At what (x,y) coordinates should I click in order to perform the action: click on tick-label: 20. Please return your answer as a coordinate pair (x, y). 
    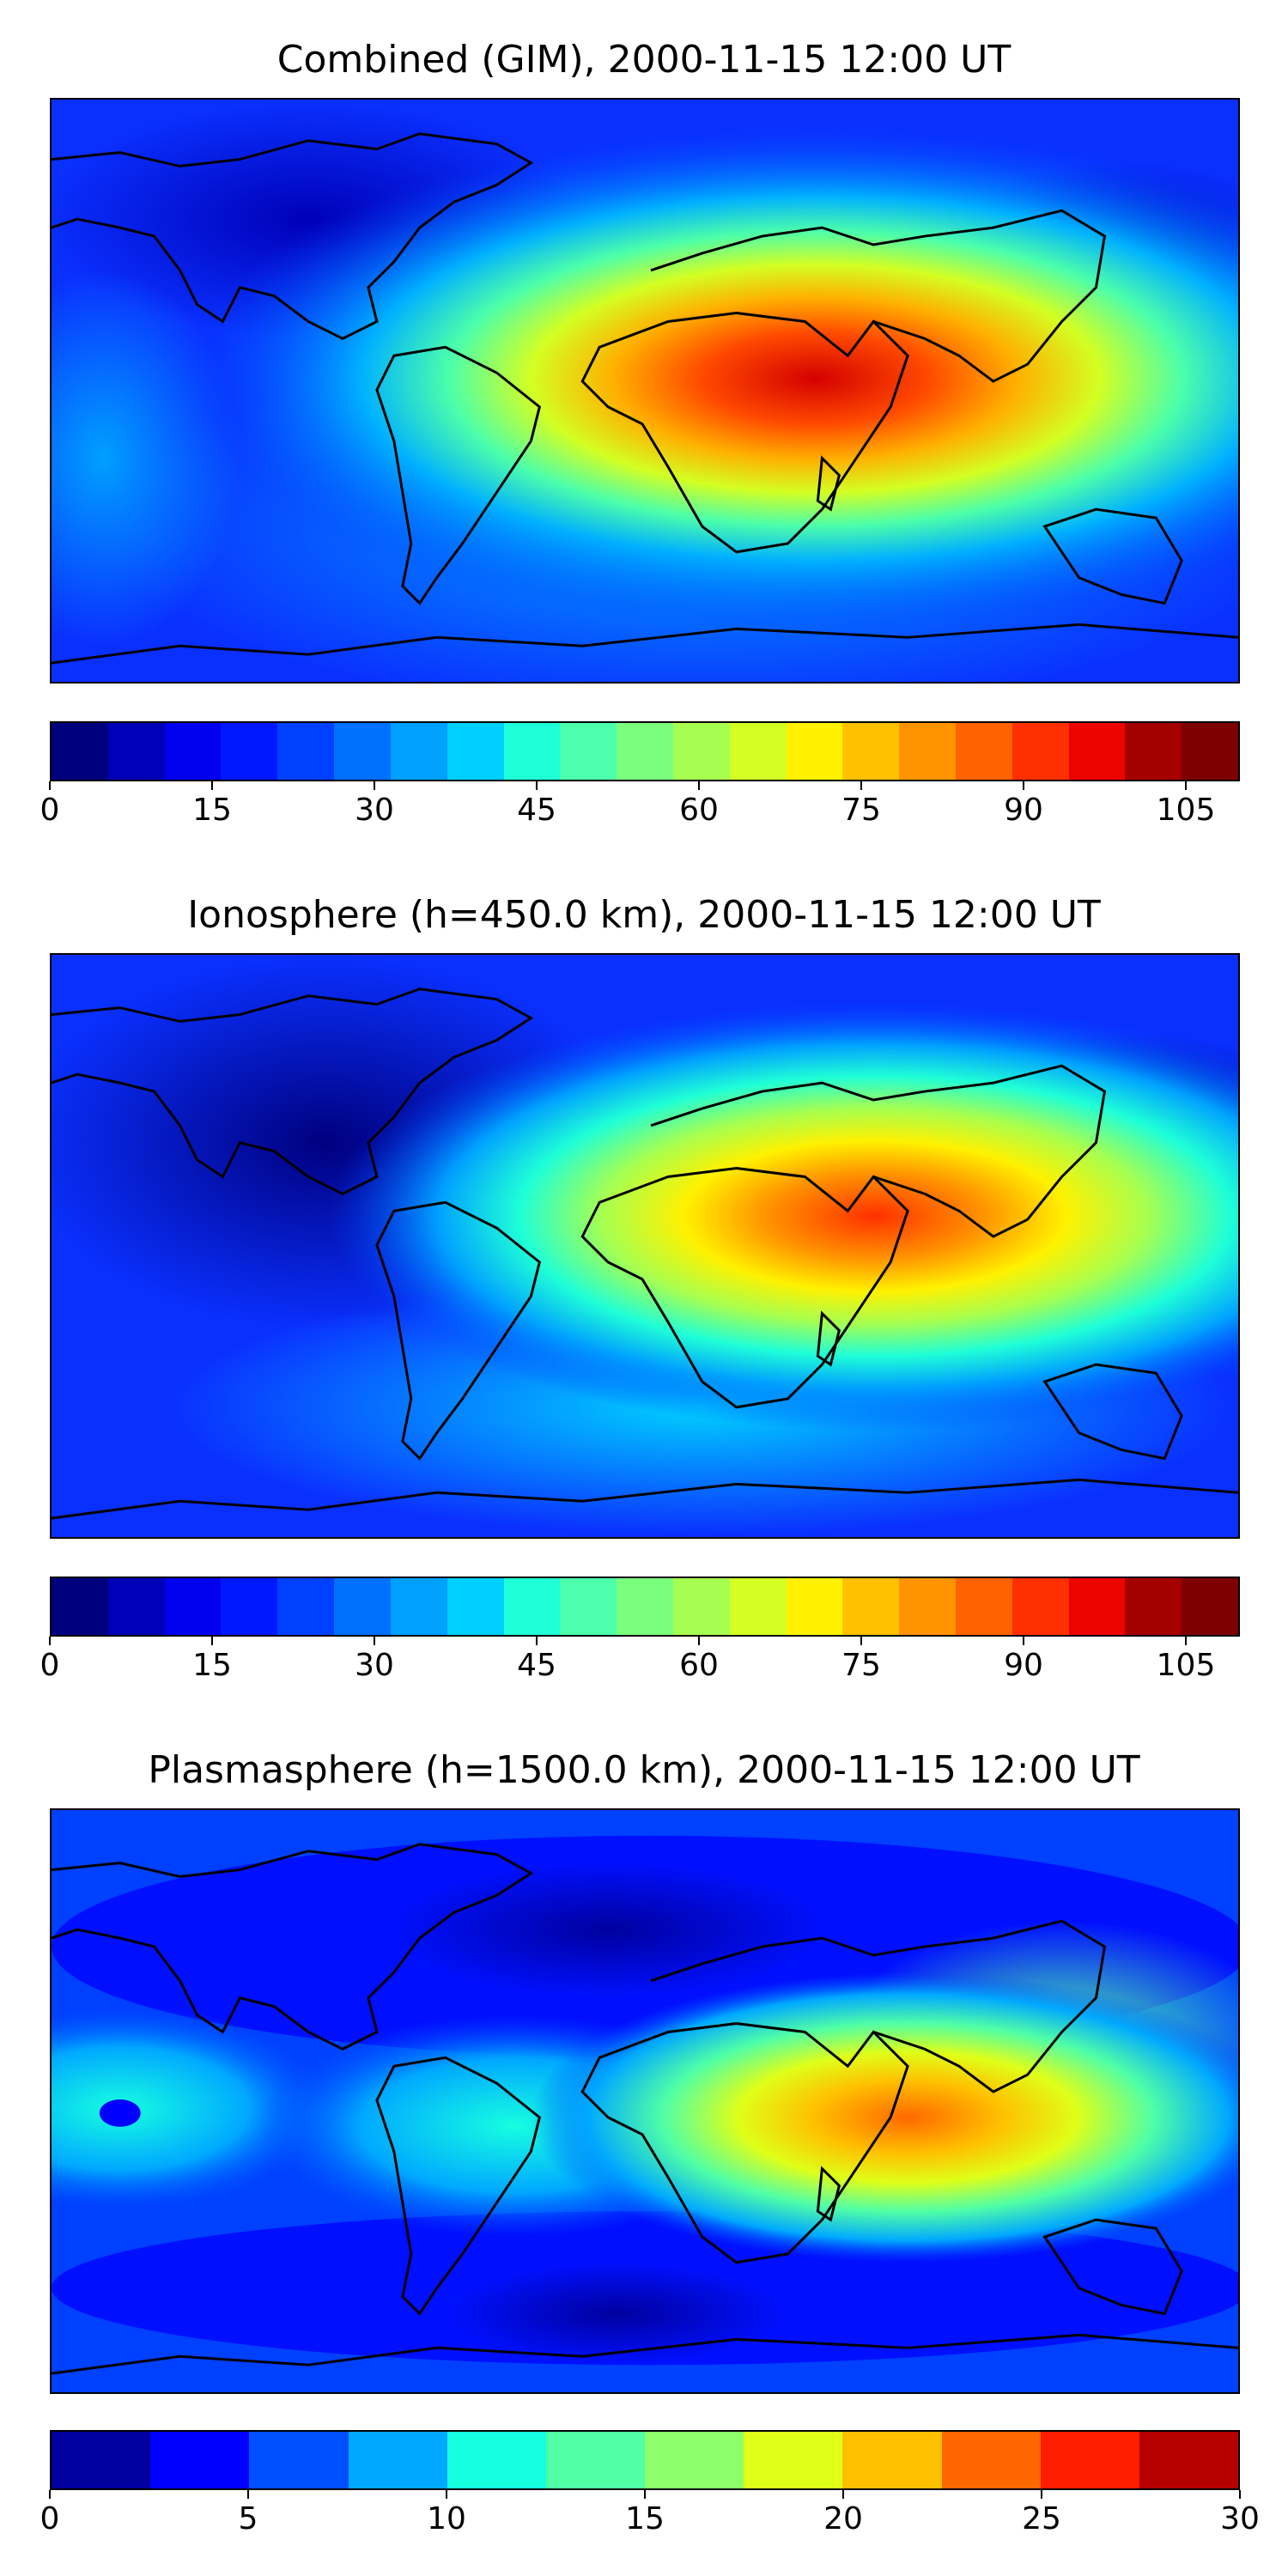
    Looking at the image, I should click on (843, 2519).